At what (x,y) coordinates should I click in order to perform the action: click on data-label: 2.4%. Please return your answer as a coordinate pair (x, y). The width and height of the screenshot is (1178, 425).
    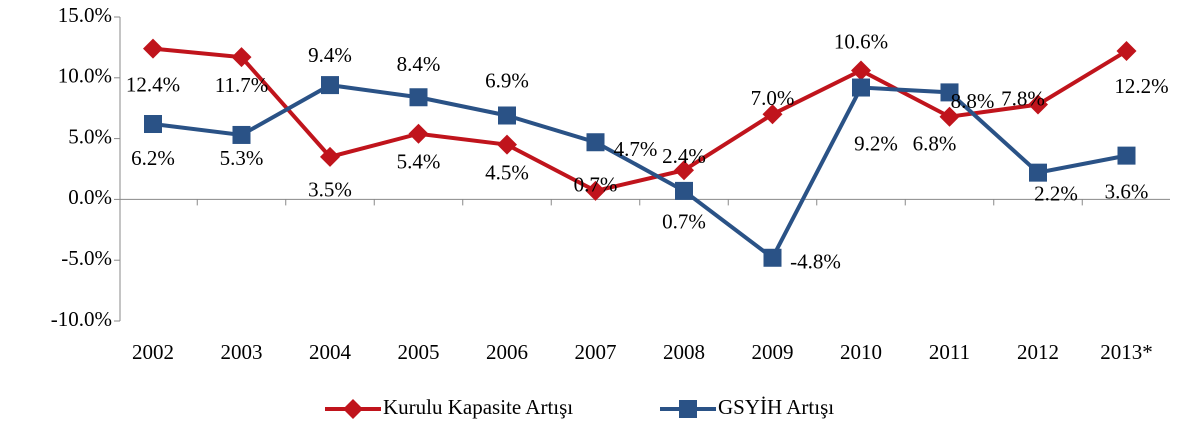
    Looking at the image, I should click on (684, 156).